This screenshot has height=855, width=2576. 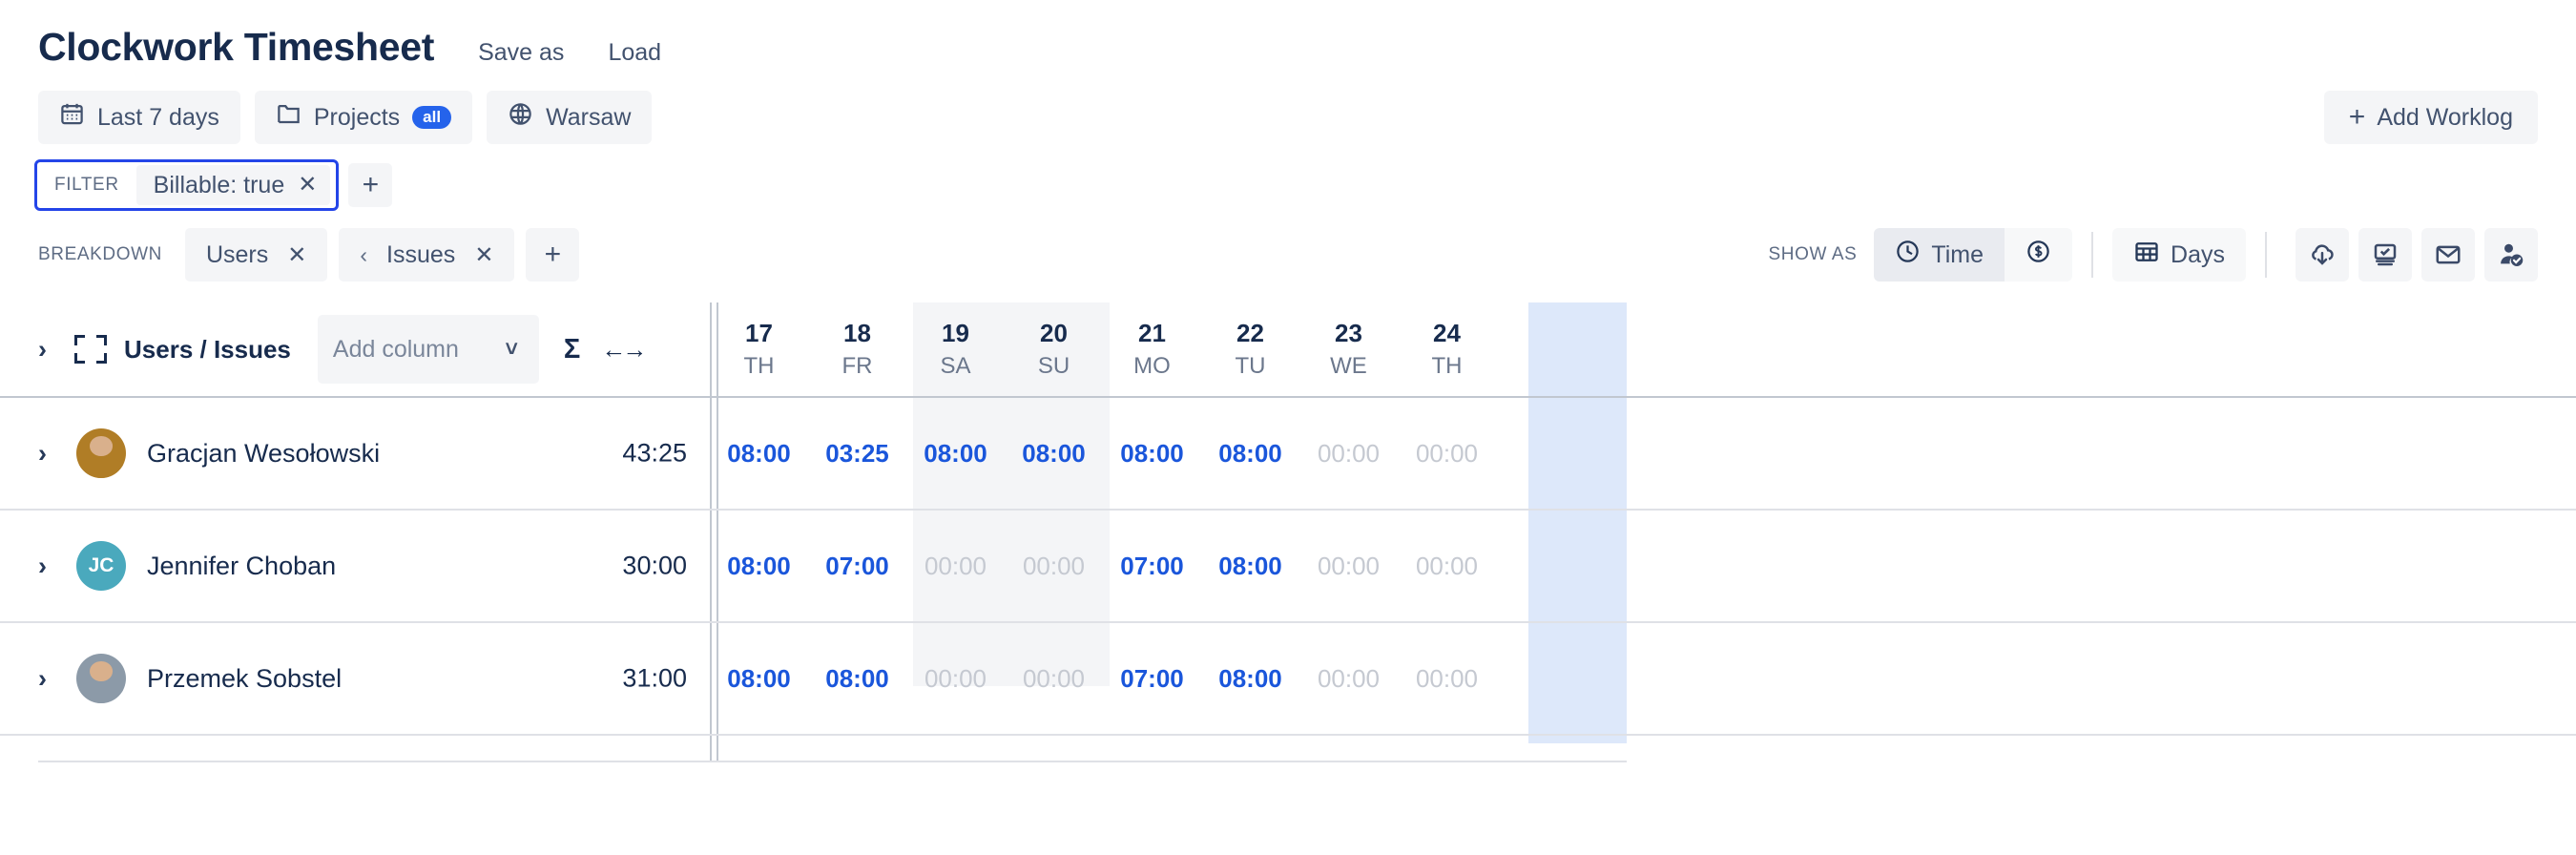 I want to click on page-header: Clockwork Timesheet Save as Load, so click(x=1288, y=35).